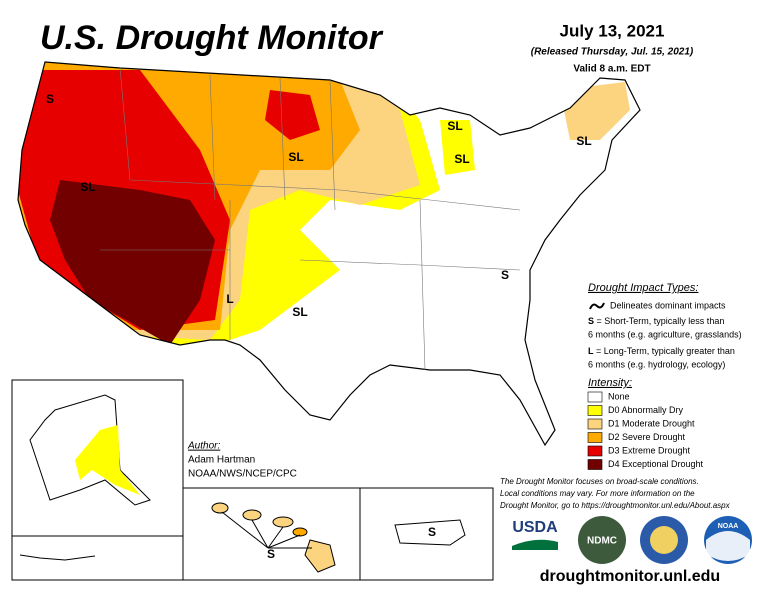  I want to click on author-heading: Author:, so click(203, 446).